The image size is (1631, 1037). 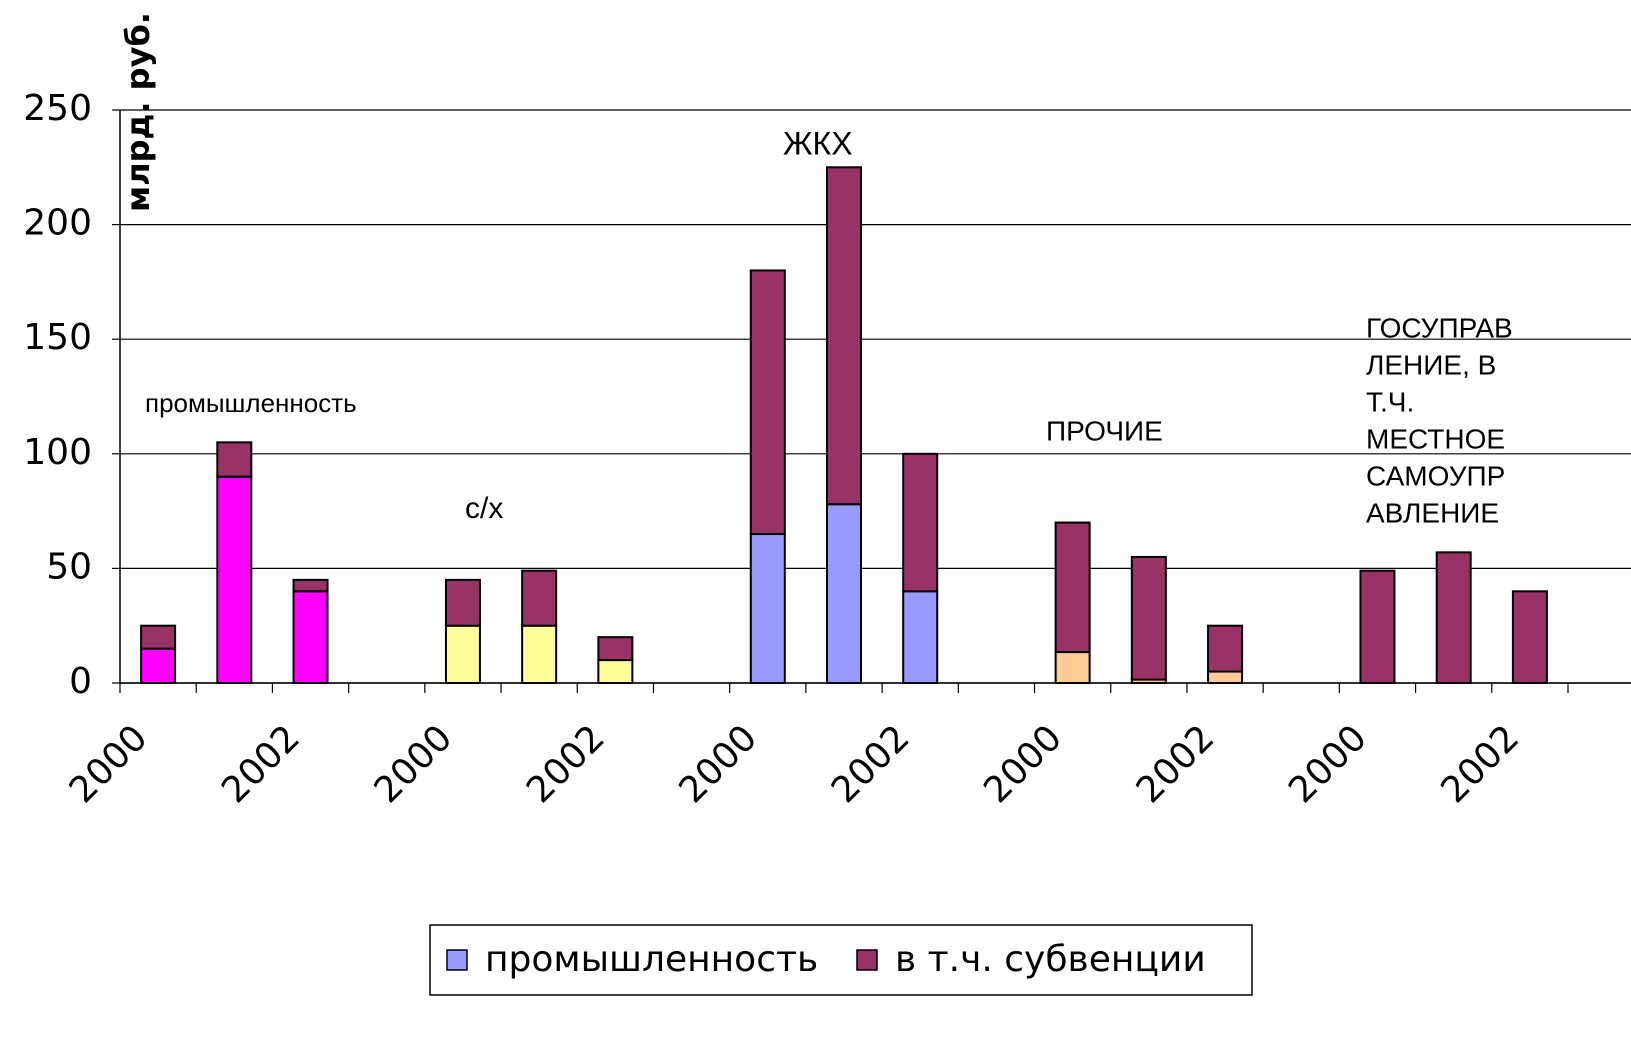 What do you see at coordinates (1050, 959) in the screenshot?
I see `legend-label: в т.ч. субвенции` at bounding box center [1050, 959].